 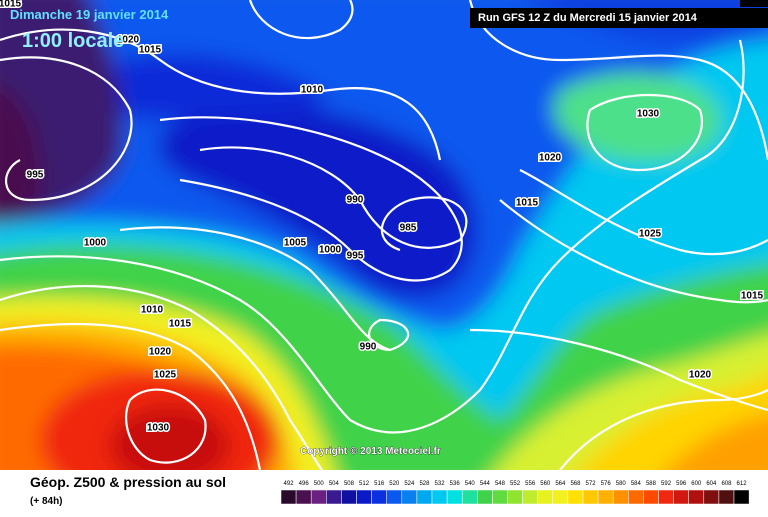 What do you see at coordinates (152, 310) in the screenshot?
I see `isobar-label: 1010` at bounding box center [152, 310].